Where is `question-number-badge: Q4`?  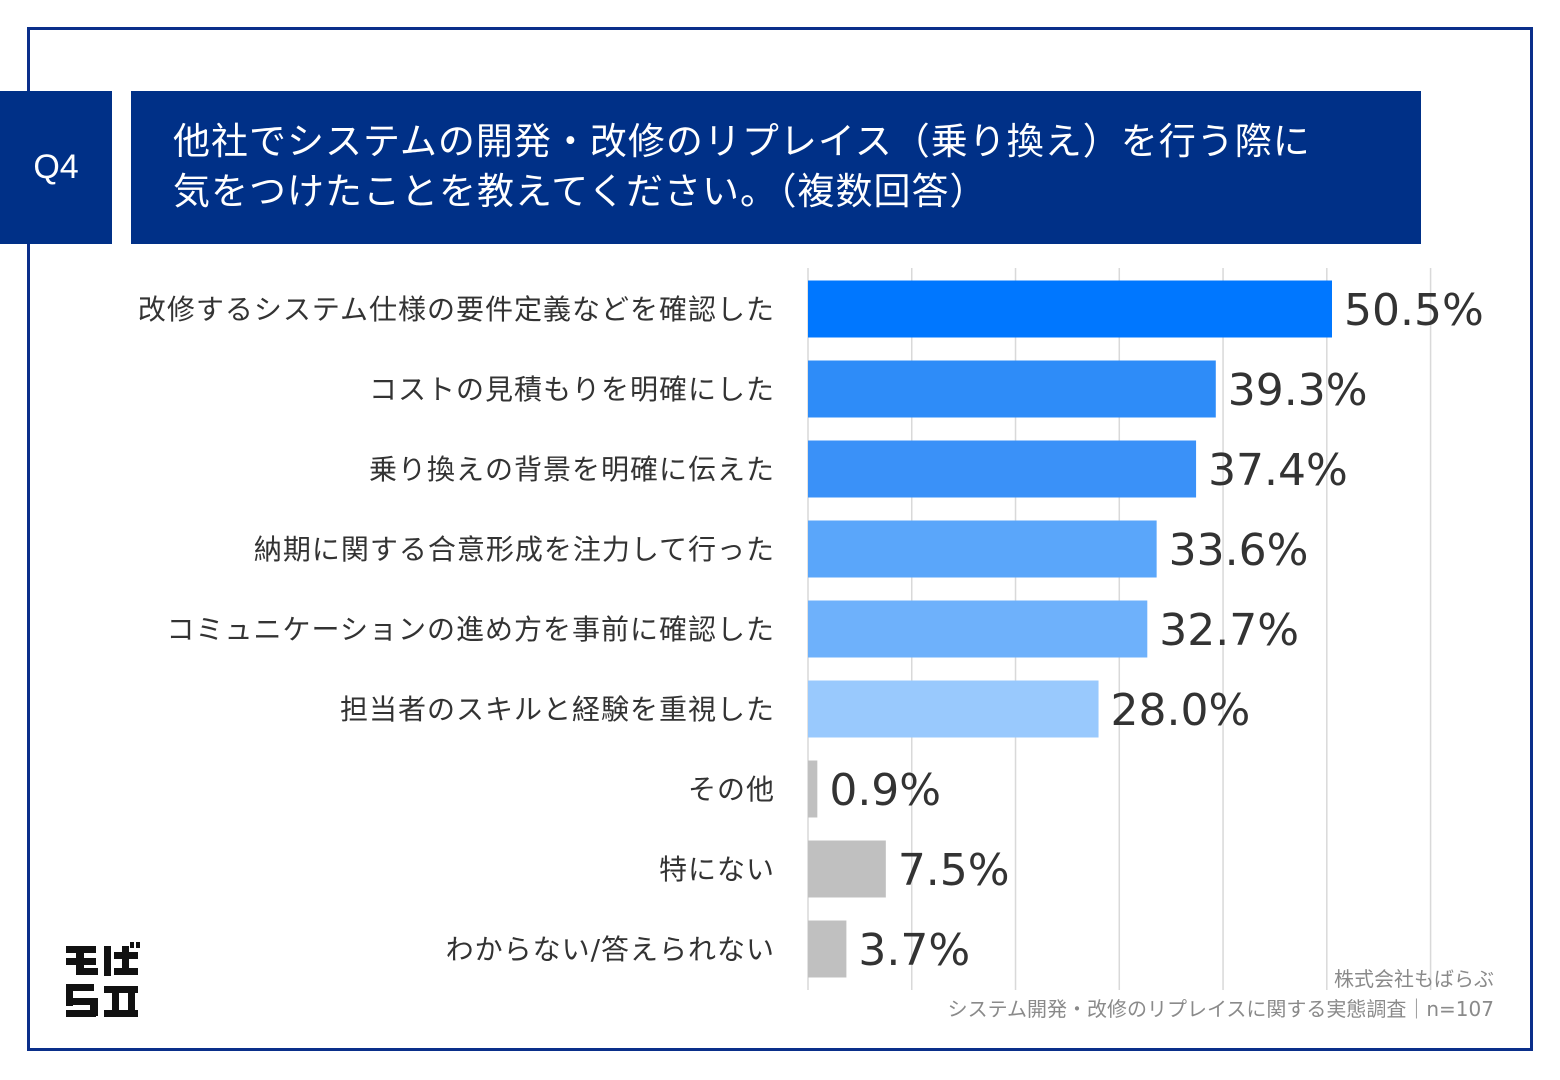 question-number-badge: Q4 is located at coordinates (56, 167).